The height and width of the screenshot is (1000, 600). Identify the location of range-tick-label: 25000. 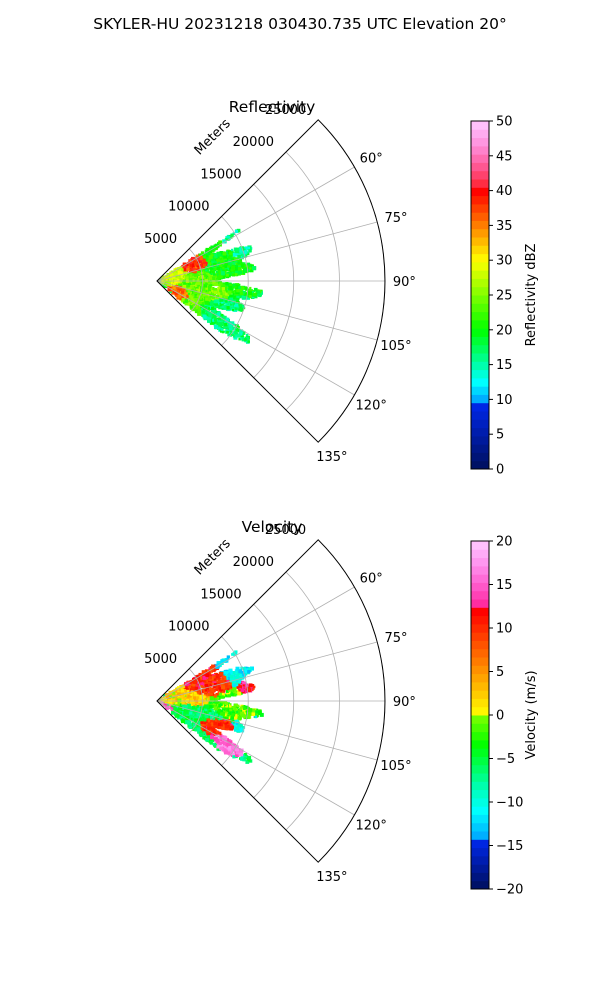
(285, 110).